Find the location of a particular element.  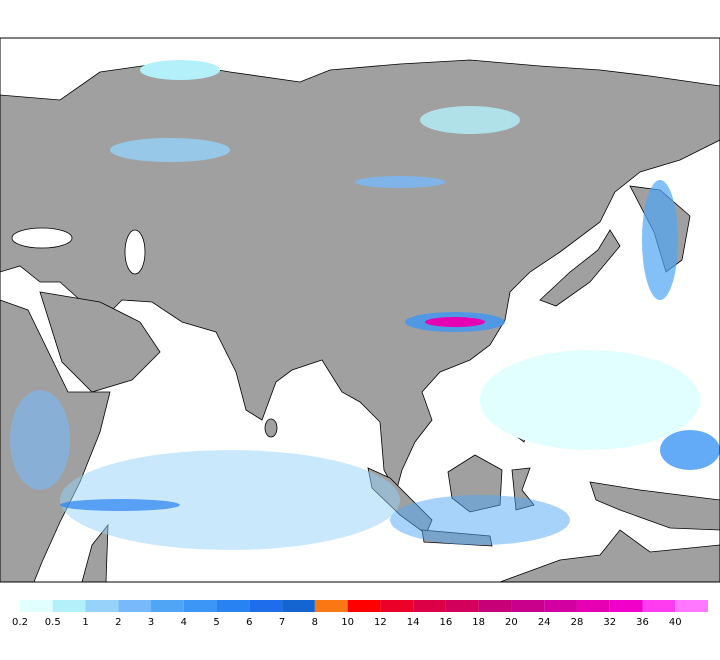

colorbar-label: 5 is located at coordinates (216, 622).